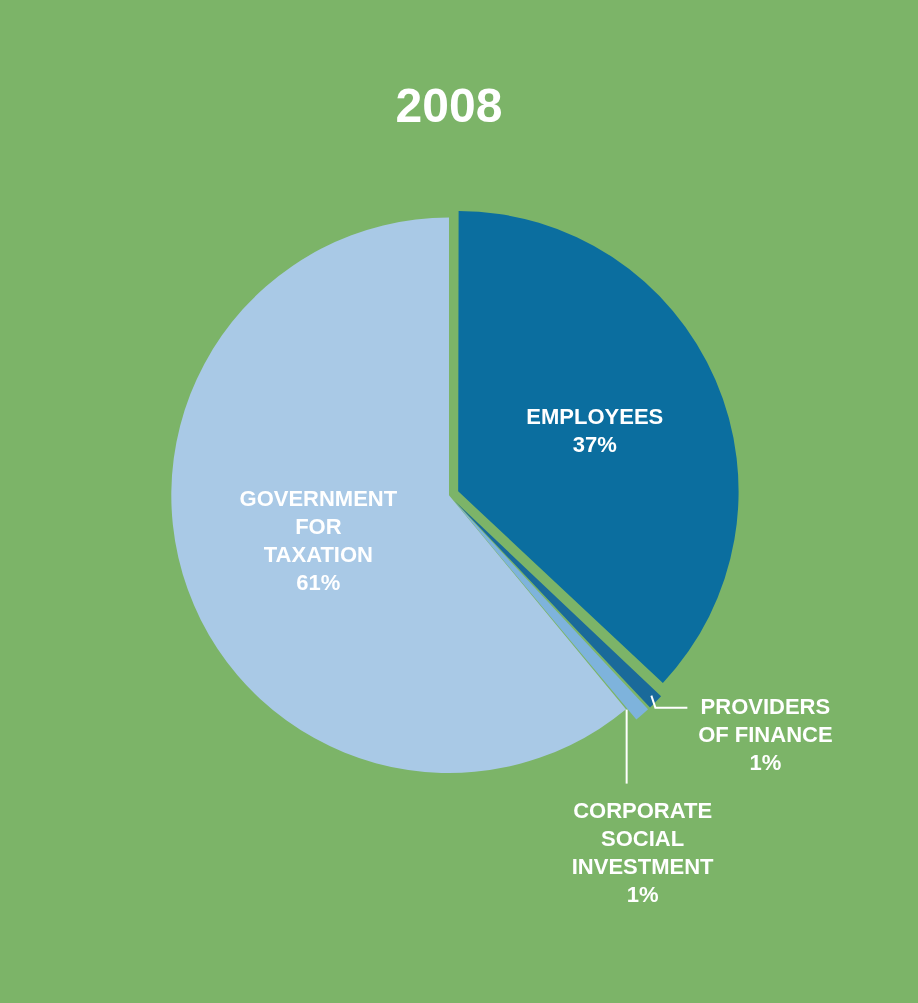  Describe the element at coordinates (449, 106) in the screenshot. I see `chart-title: 2008` at that location.